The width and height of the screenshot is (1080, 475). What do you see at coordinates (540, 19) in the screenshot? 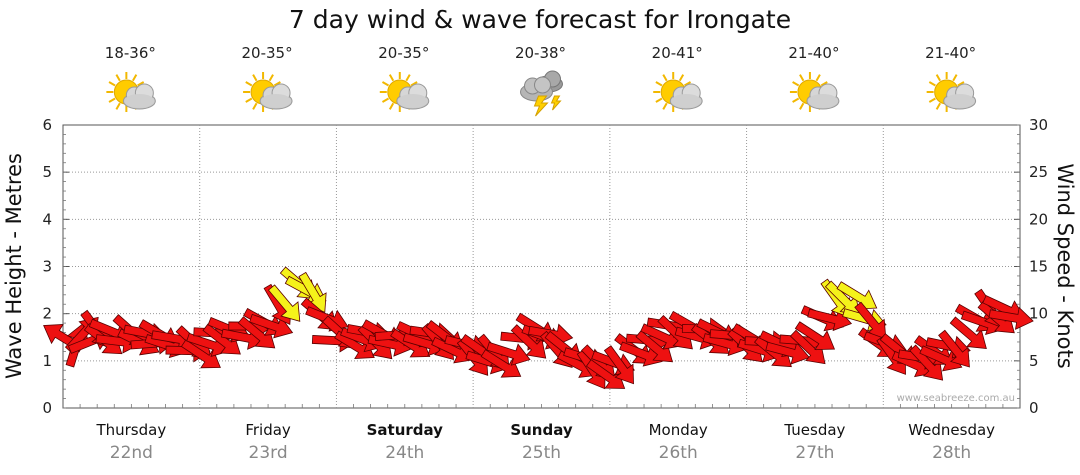
I see `chart-title: 7 day wind & wave forecast for Irongate` at bounding box center [540, 19].